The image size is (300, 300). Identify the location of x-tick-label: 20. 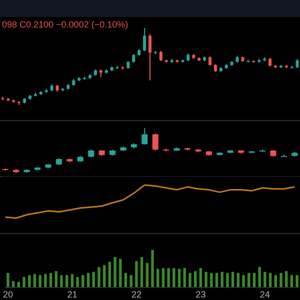
(7, 295).